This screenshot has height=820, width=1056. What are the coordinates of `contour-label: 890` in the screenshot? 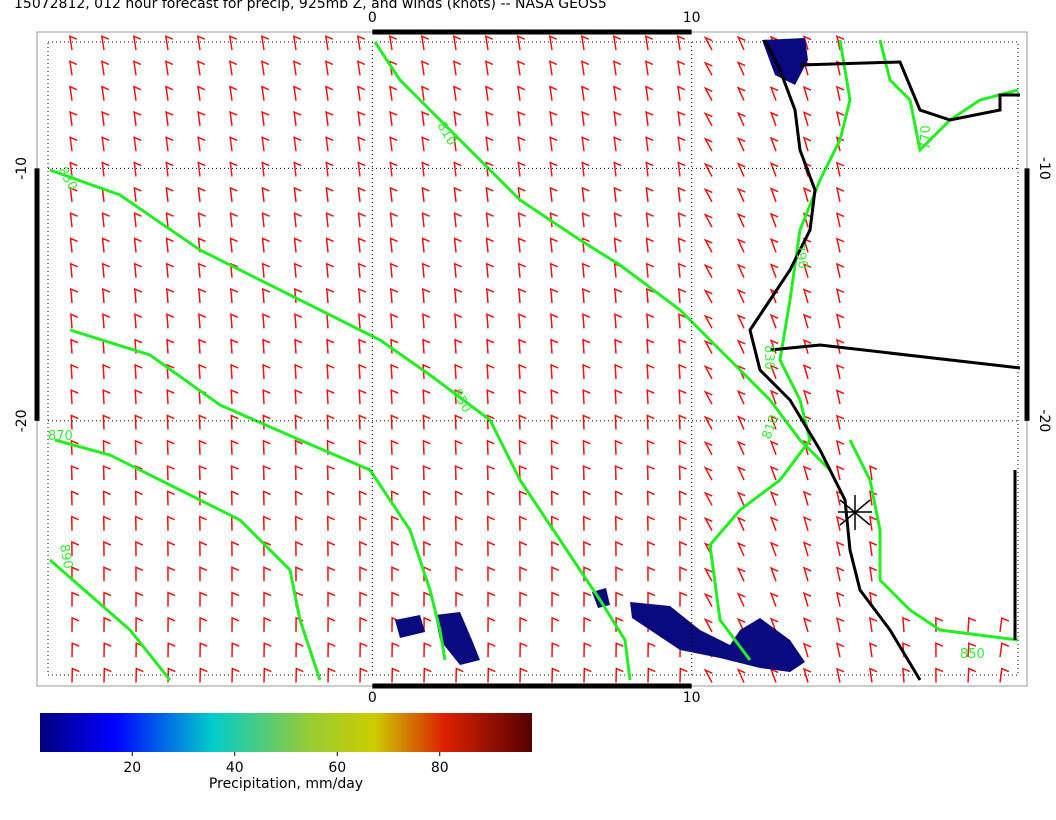 It's located at (65, 556).